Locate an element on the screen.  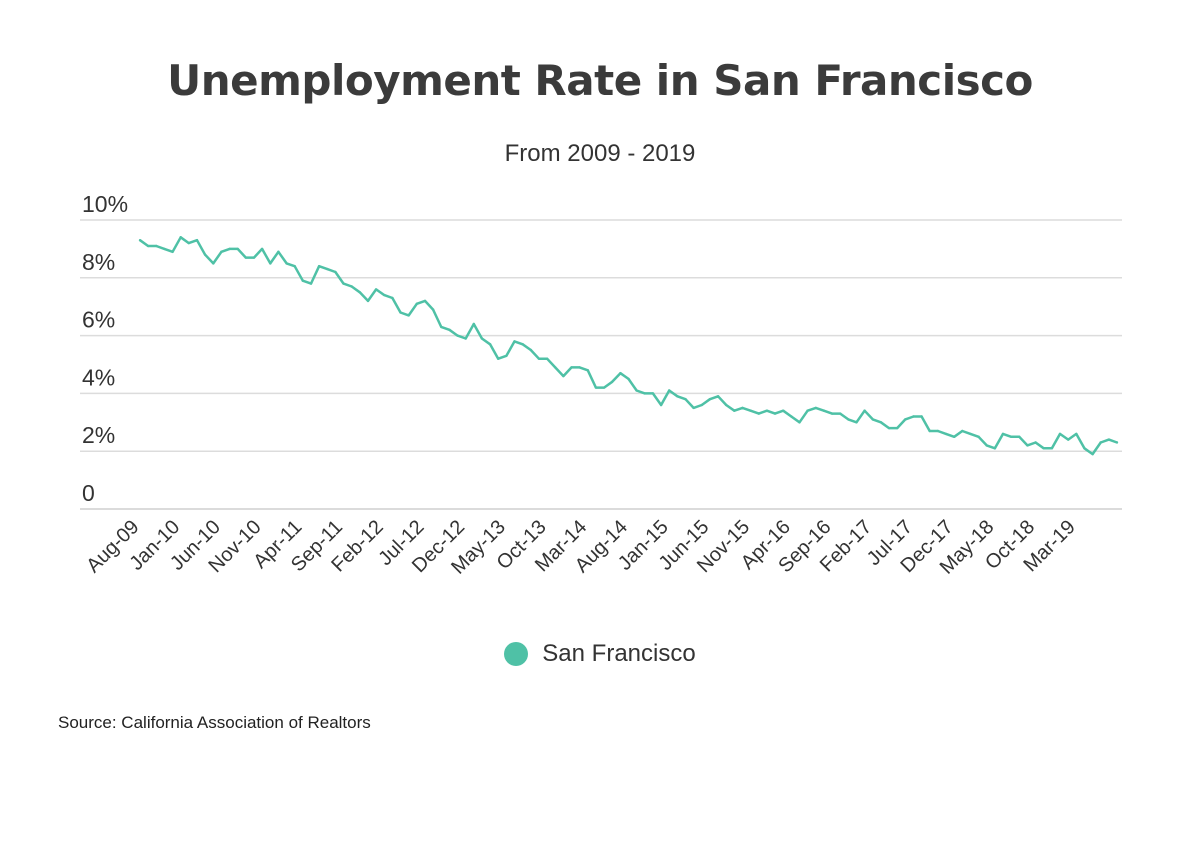
y-tick-label: 2% is located at coordinates (98, 435).